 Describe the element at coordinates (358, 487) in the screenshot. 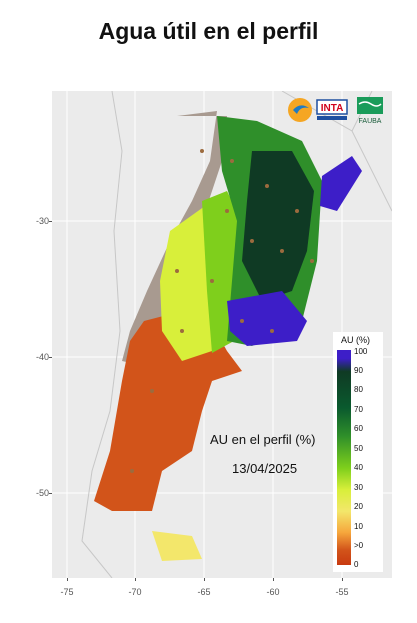

I see `legend-label: 30` at that location.